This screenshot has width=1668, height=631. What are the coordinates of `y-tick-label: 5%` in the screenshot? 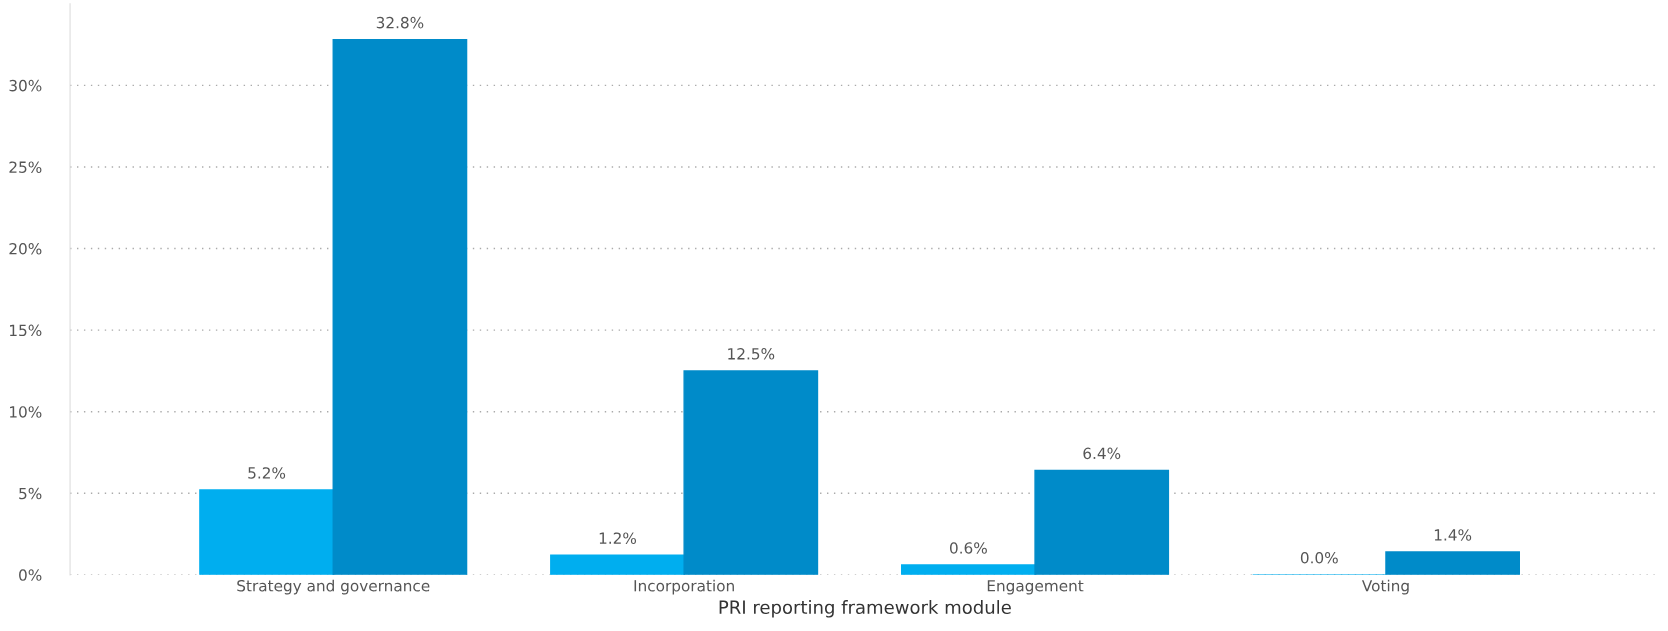 It's located at (30, 493).